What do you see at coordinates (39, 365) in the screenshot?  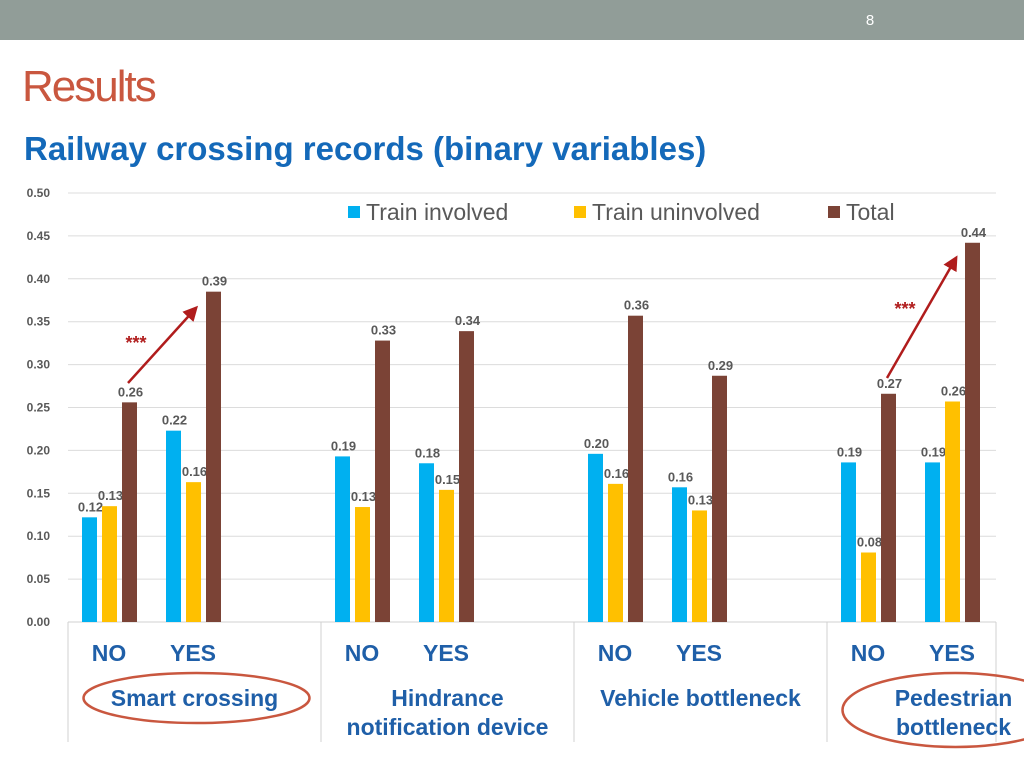 I see `y-tick-label: 0.30` at bounding box center [39, 365].